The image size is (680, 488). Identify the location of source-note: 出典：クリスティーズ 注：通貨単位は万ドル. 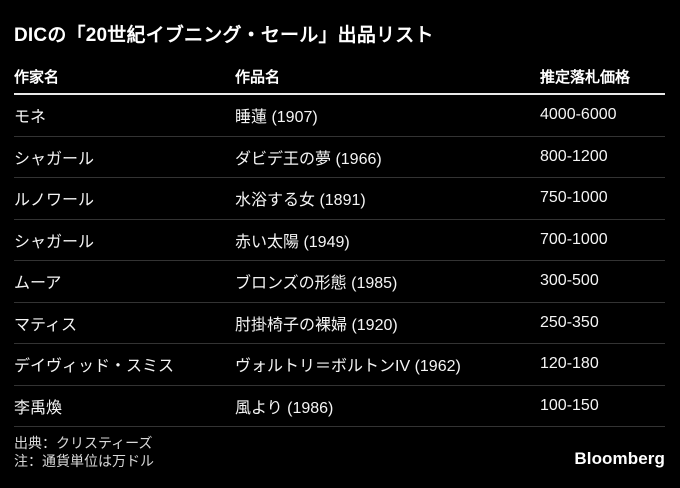
(84, 452).